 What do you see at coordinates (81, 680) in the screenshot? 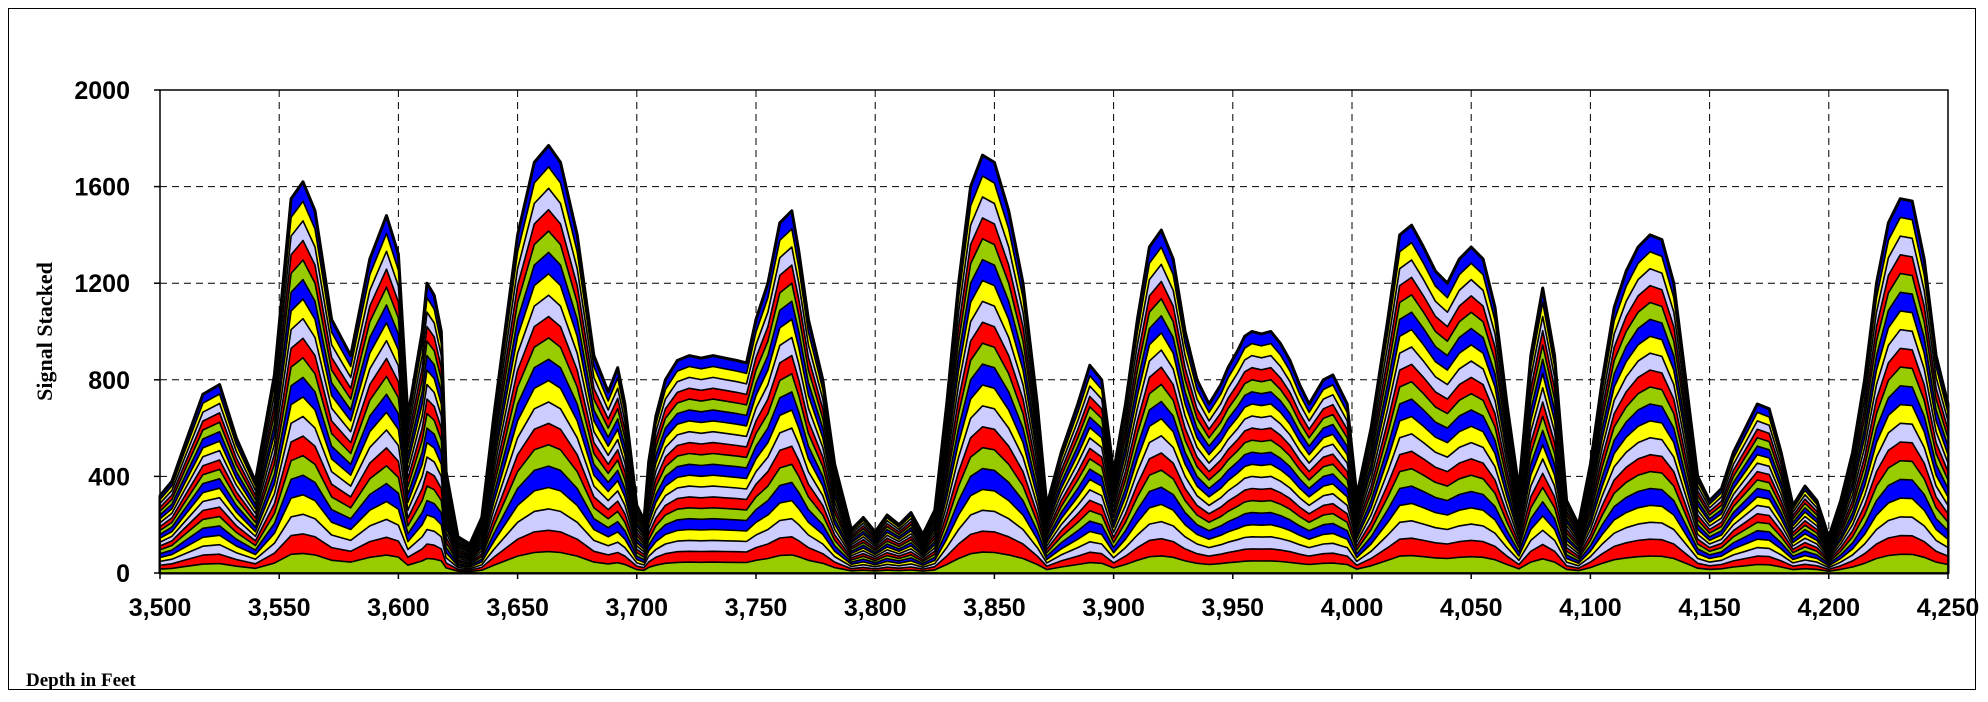
I see `x-axis-label: Depth in Feet` at bounding box center [81, 680].